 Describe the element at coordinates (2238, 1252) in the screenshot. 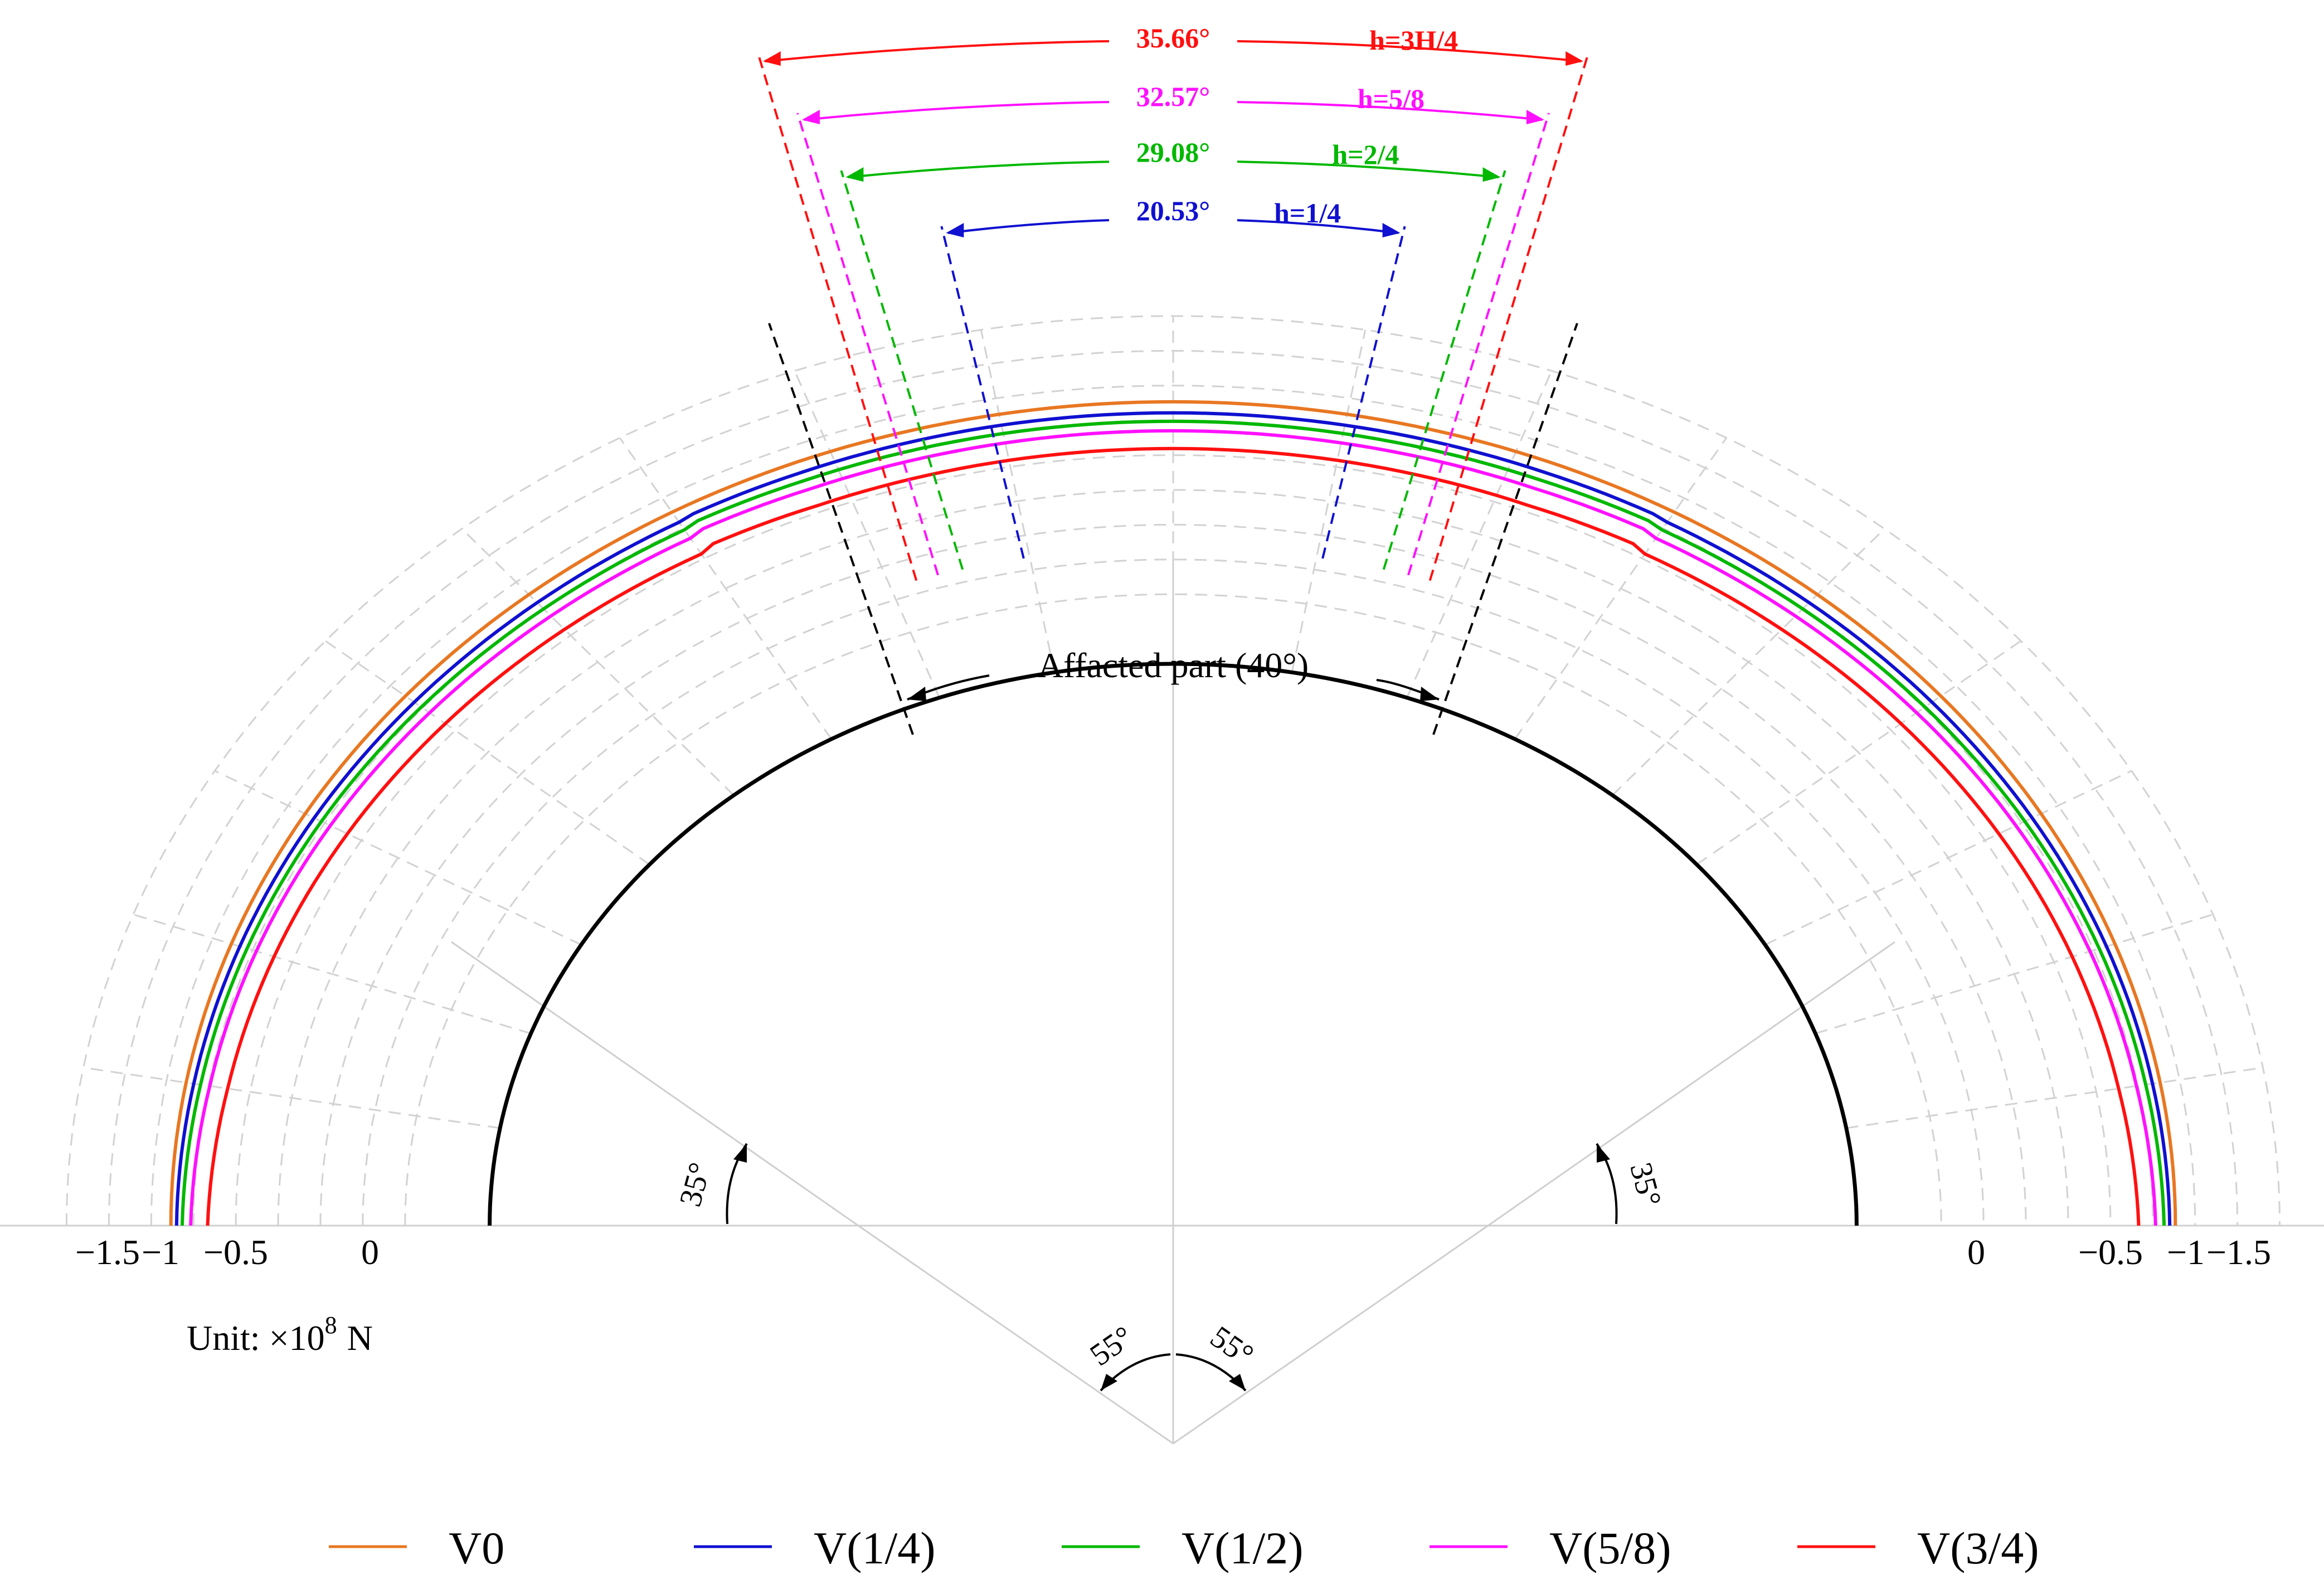

I see `tick-right-0: −1.5` at that location.